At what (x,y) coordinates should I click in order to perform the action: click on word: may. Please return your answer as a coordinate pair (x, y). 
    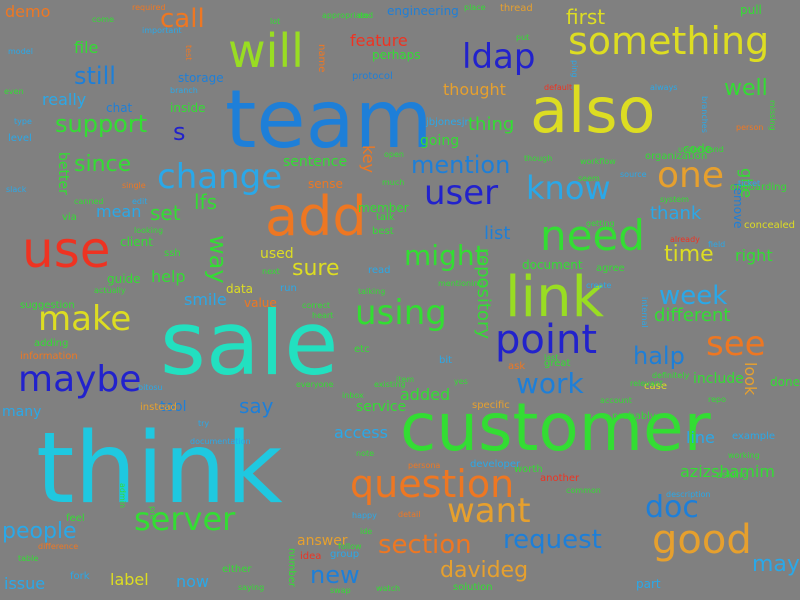
    Looking at the image, I should click on (776, 564).